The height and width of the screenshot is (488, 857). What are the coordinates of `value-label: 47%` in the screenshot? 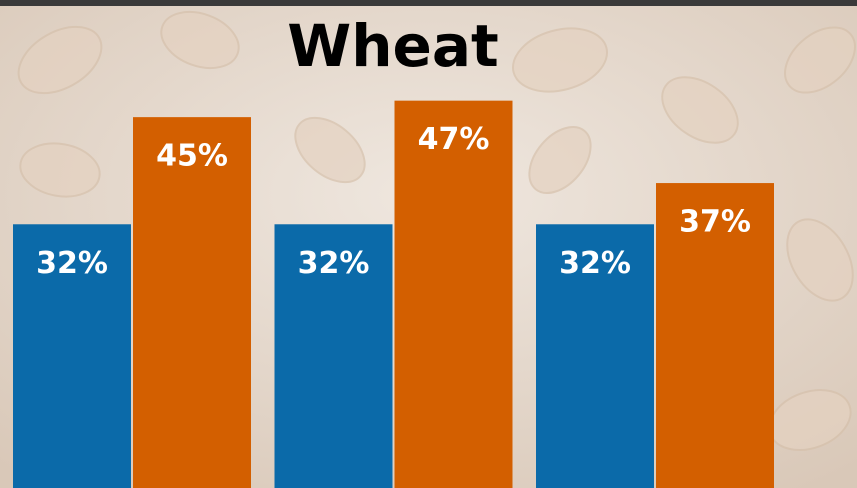 It's located at (454, 139).